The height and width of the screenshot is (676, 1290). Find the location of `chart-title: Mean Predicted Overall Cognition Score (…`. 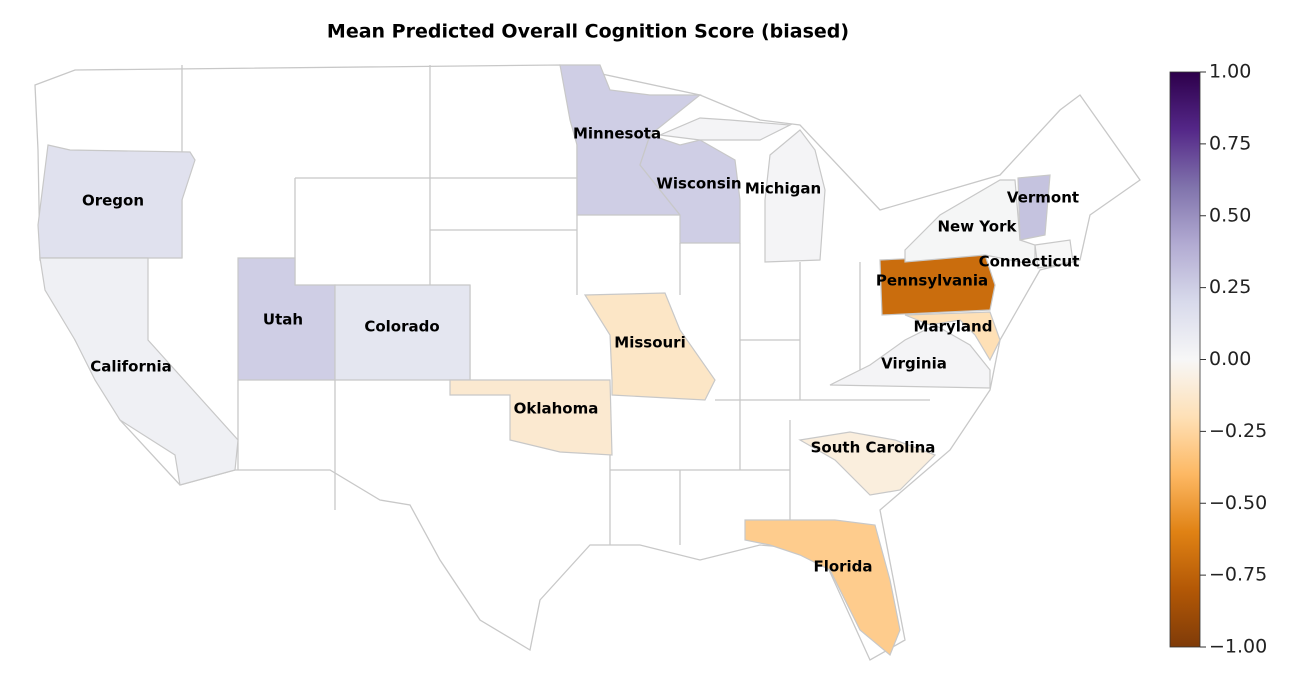

chart-title: Mean Predicted Overall Cognition Score (… is located at coordinates (588, 32).